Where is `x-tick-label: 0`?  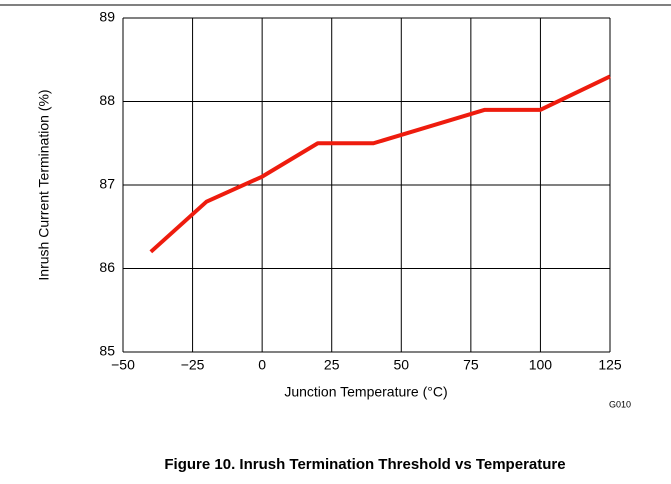
x-tick-label: 0 is located at coordinates (262, 365).